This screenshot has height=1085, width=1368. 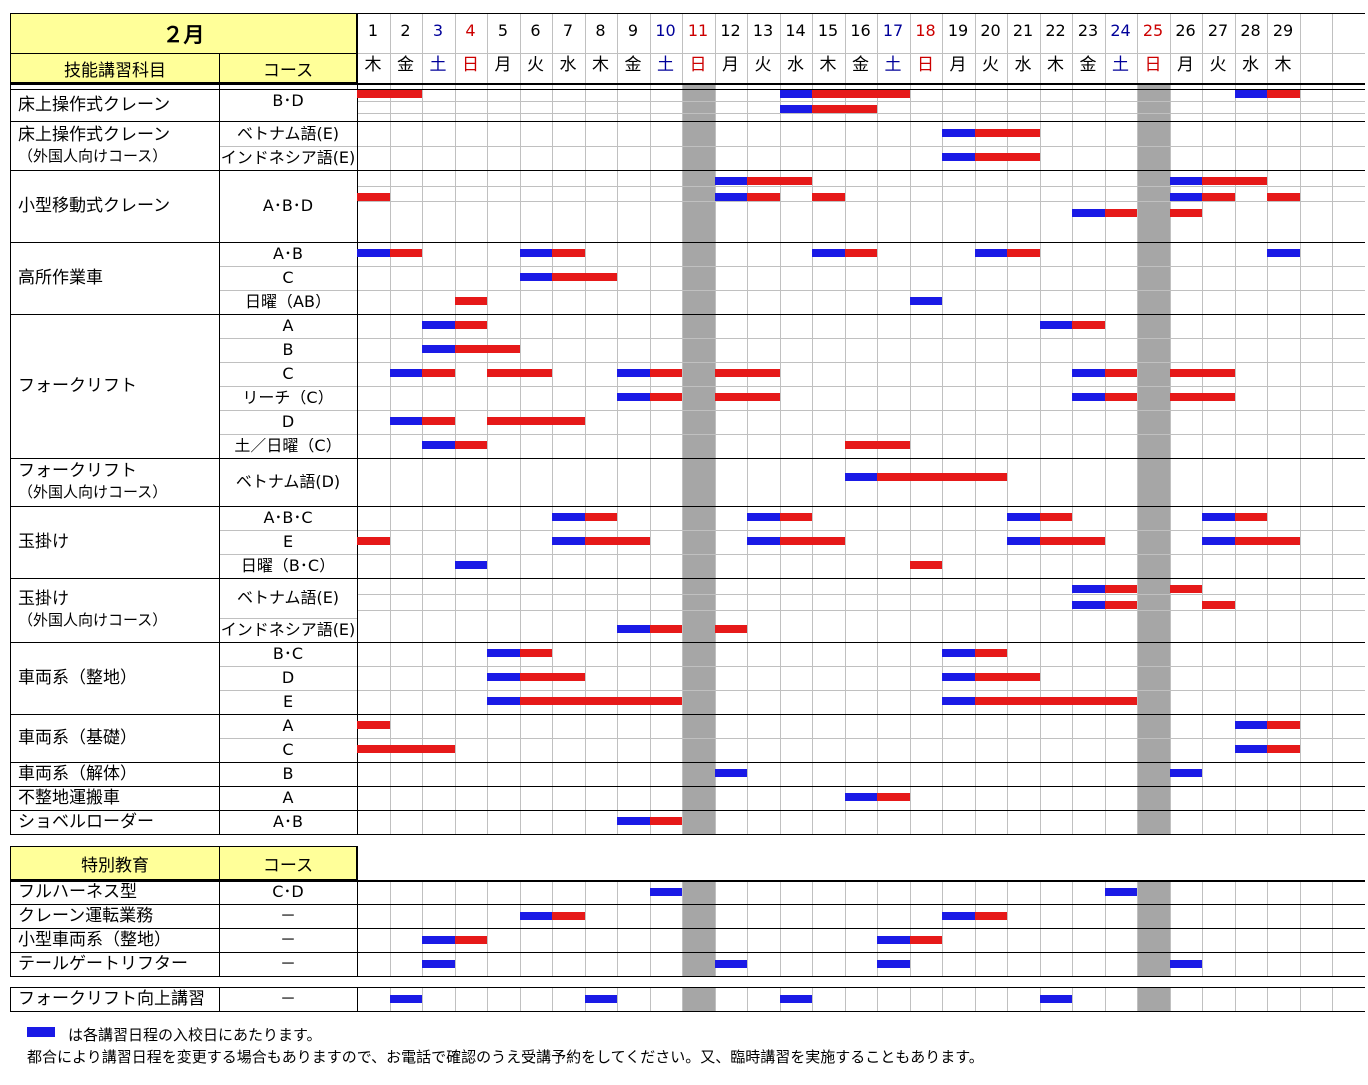 I want to click on day-number: 20, so click(x=990, y=30).